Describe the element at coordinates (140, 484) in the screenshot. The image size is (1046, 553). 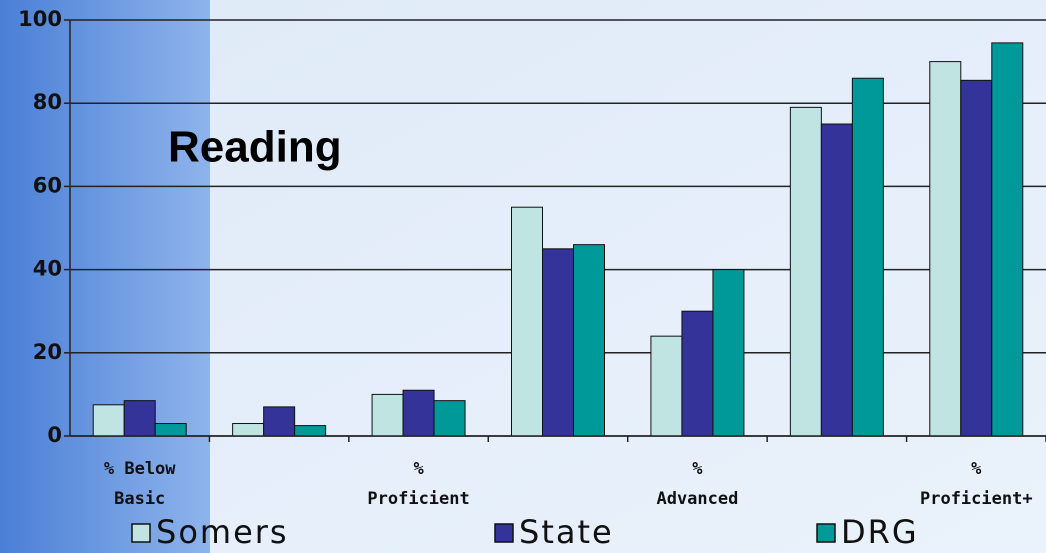
I see `x-tick-label: % Below Basic` at that location.